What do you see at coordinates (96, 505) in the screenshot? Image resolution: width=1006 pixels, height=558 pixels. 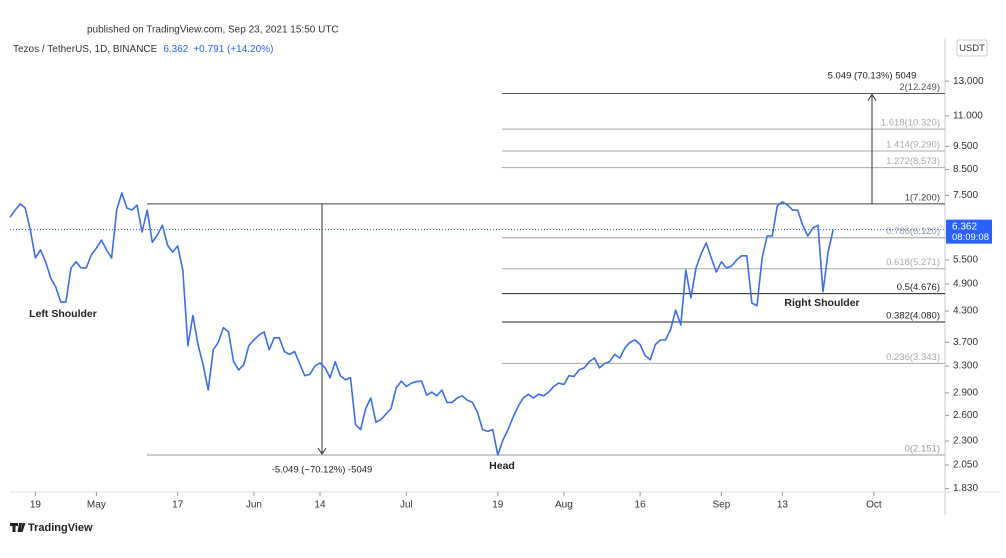 I see `x-tick-label: May` at bounding box center [96, 505].